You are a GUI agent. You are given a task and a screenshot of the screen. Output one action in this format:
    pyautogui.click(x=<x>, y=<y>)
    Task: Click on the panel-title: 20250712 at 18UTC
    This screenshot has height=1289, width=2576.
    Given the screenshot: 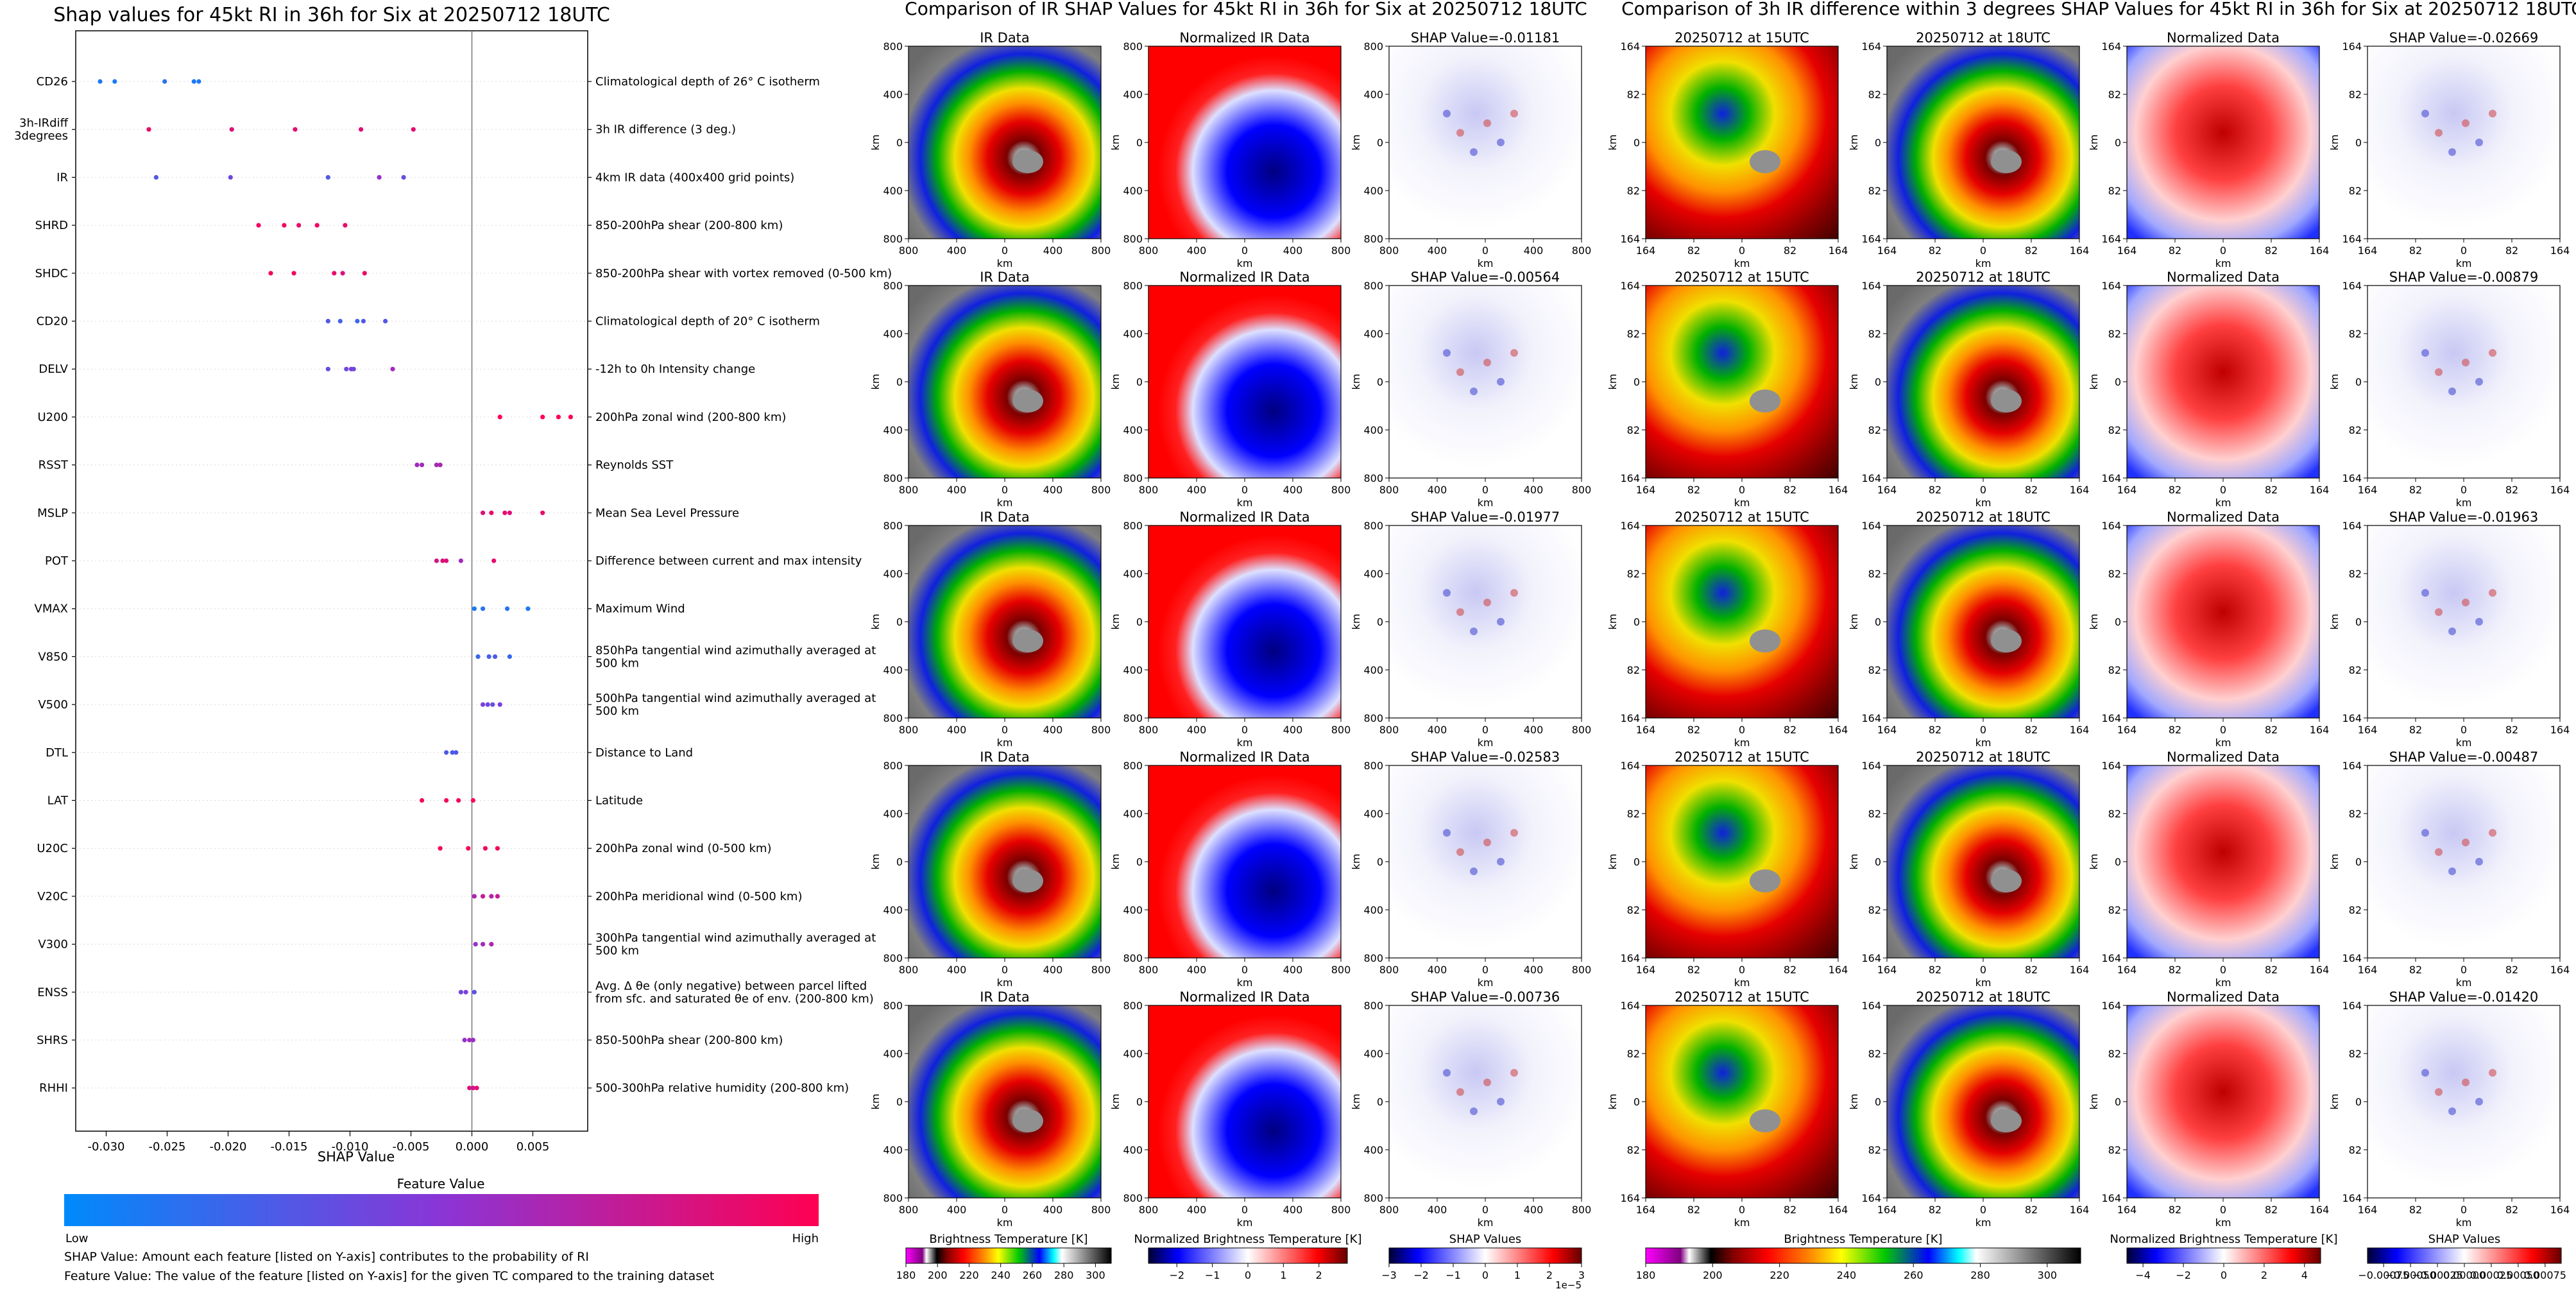 What is the action you would take?
    pyautogui.click(x=1983, y=38)
    